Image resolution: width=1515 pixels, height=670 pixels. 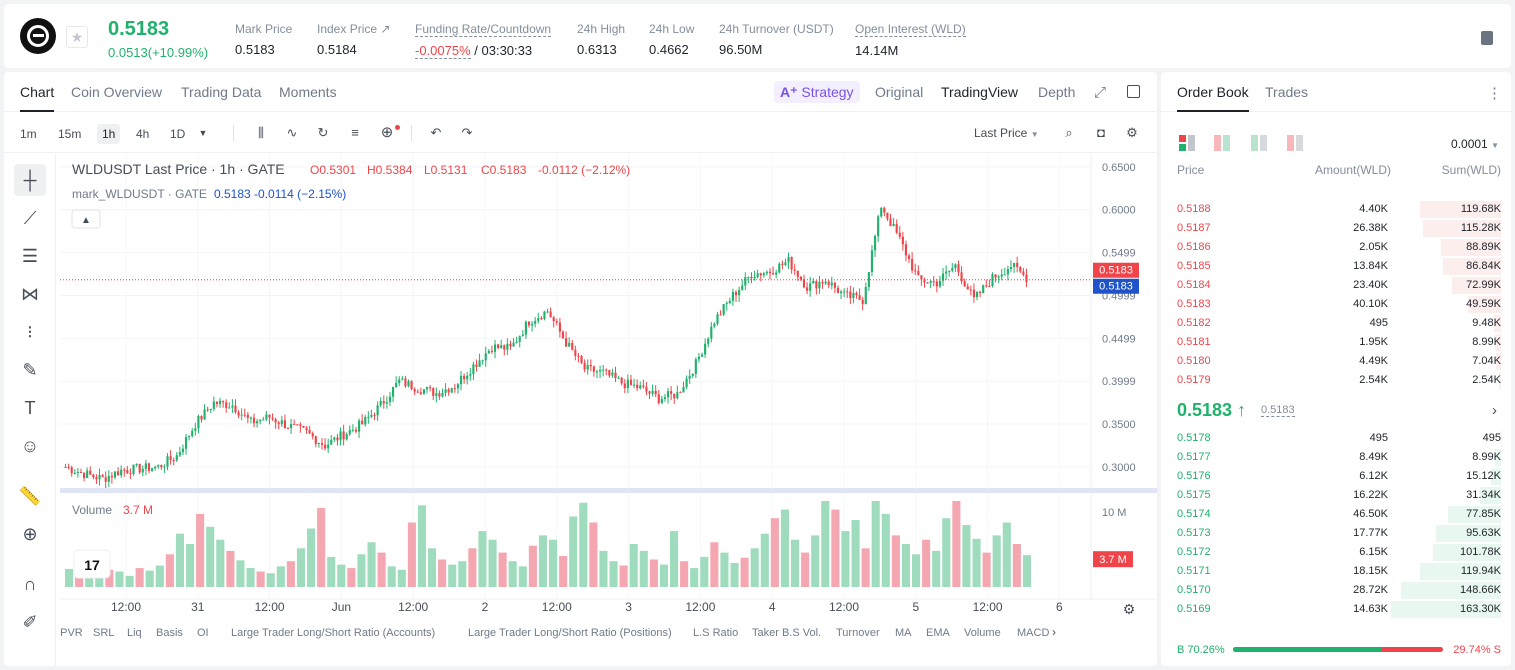 What do you see at coordinates (858, 633) in the screenshot?
I see `indicator-tab: Turnover` at bounding box center [858, 633].